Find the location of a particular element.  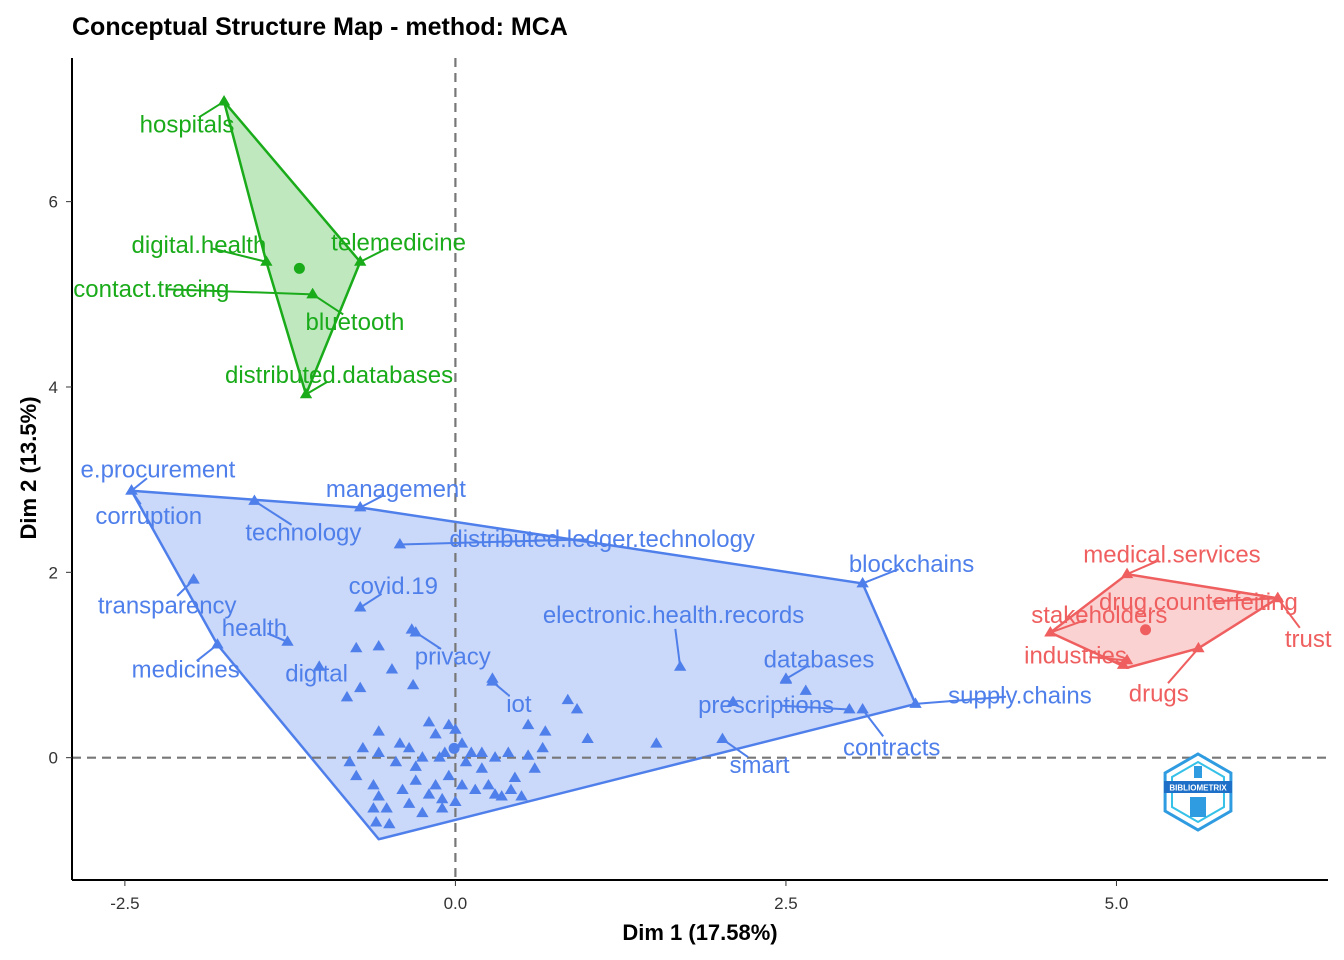

term-label: trust is located at coordinates (1308, 639).